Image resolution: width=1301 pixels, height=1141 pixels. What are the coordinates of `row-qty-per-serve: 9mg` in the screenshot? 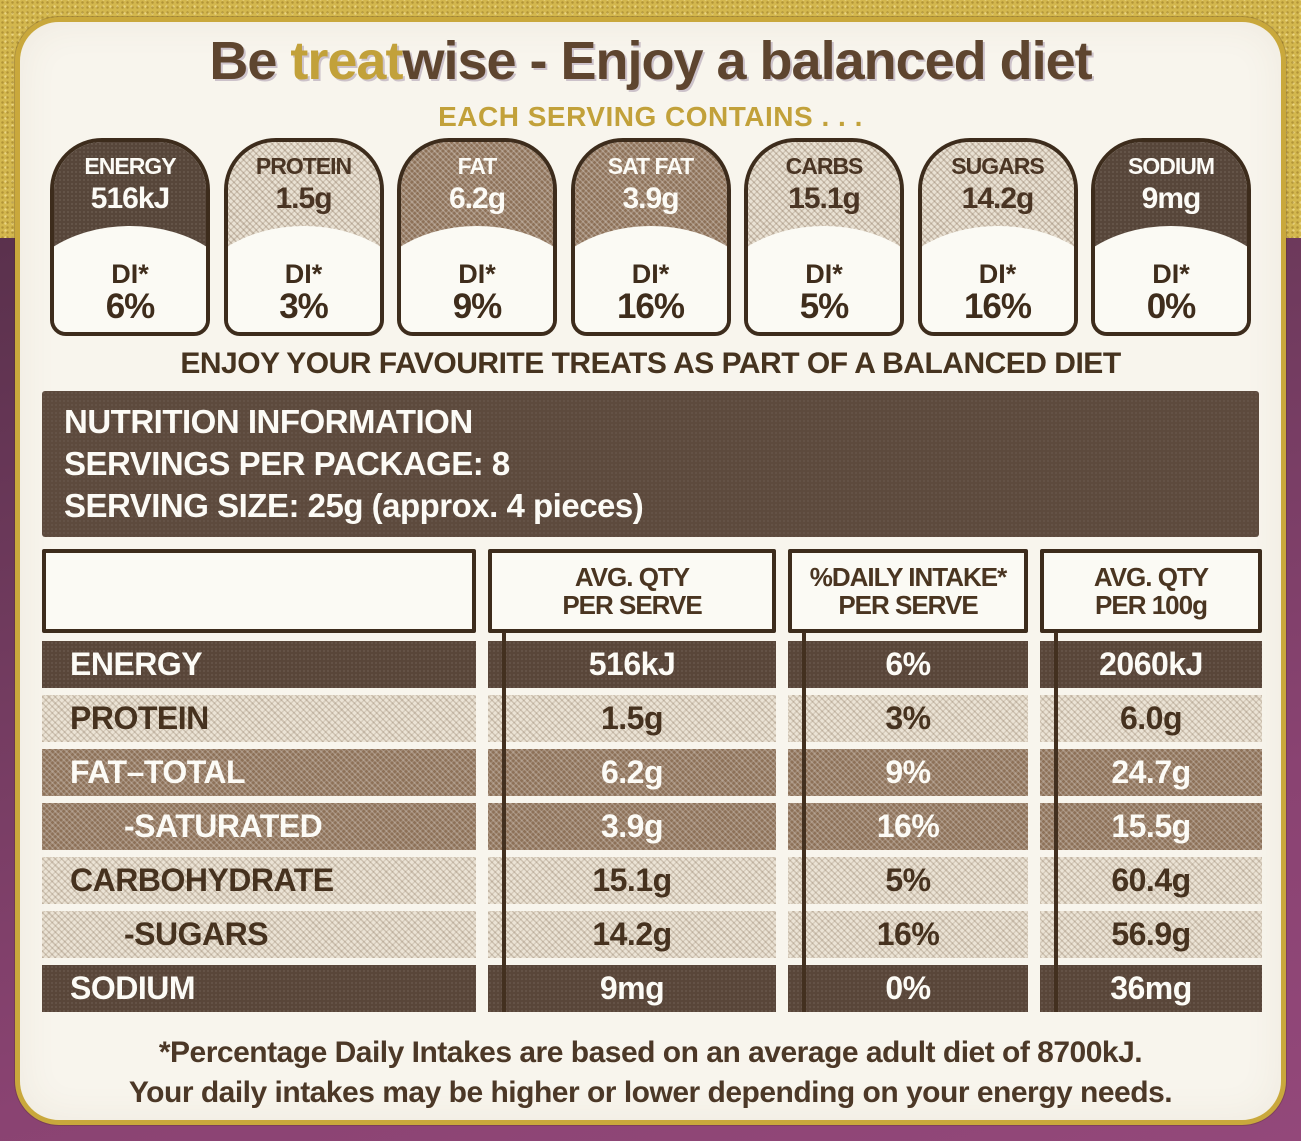 It's located at (632, 988).